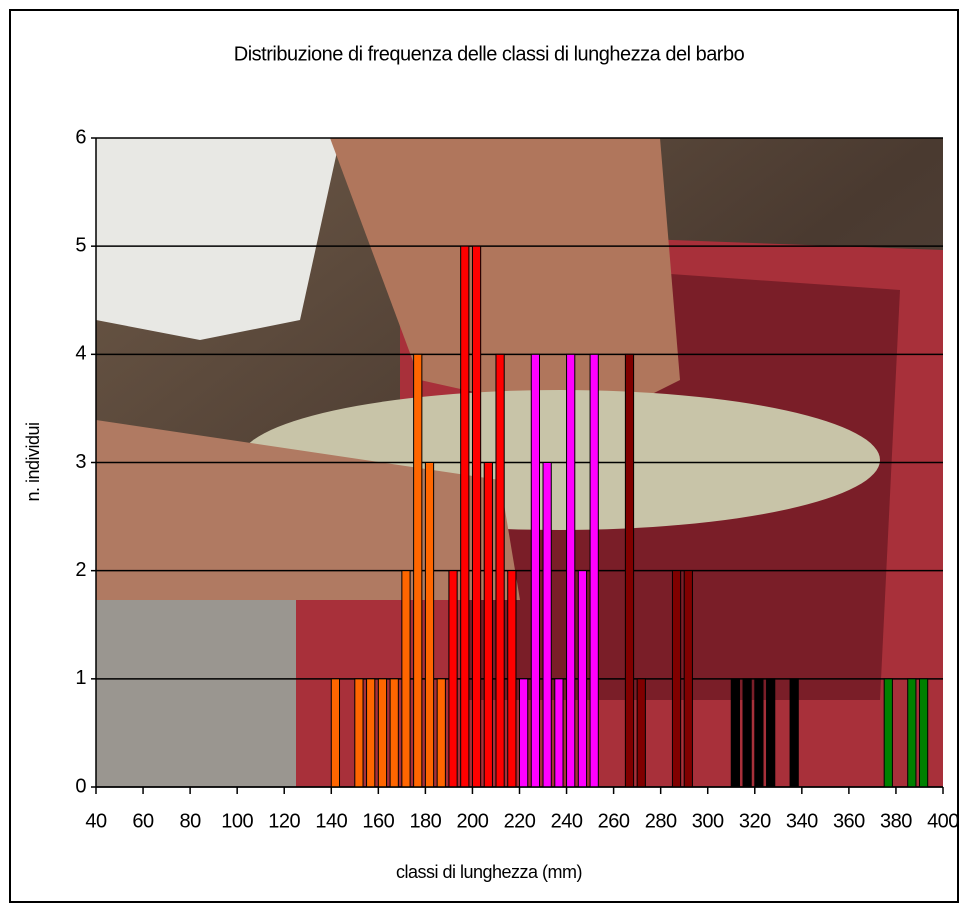 This screenshot has width=968, height=917. I want to click on y-tick-label: 3, so click(80, 462).